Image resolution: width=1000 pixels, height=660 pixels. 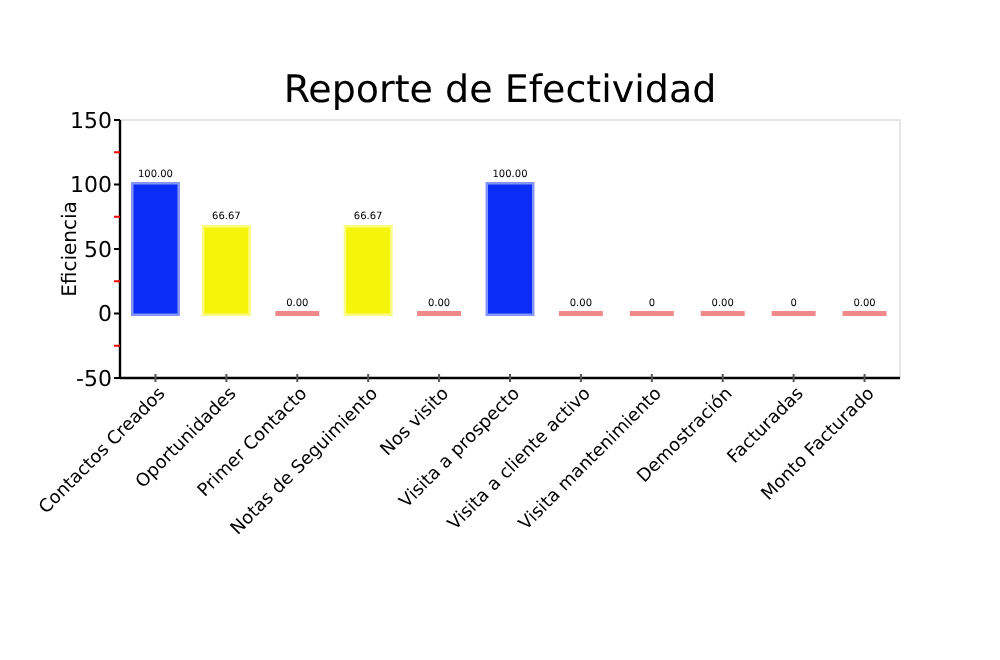 I want to click on y-axis-title: Eficiencia, so click(x=71, y=249).